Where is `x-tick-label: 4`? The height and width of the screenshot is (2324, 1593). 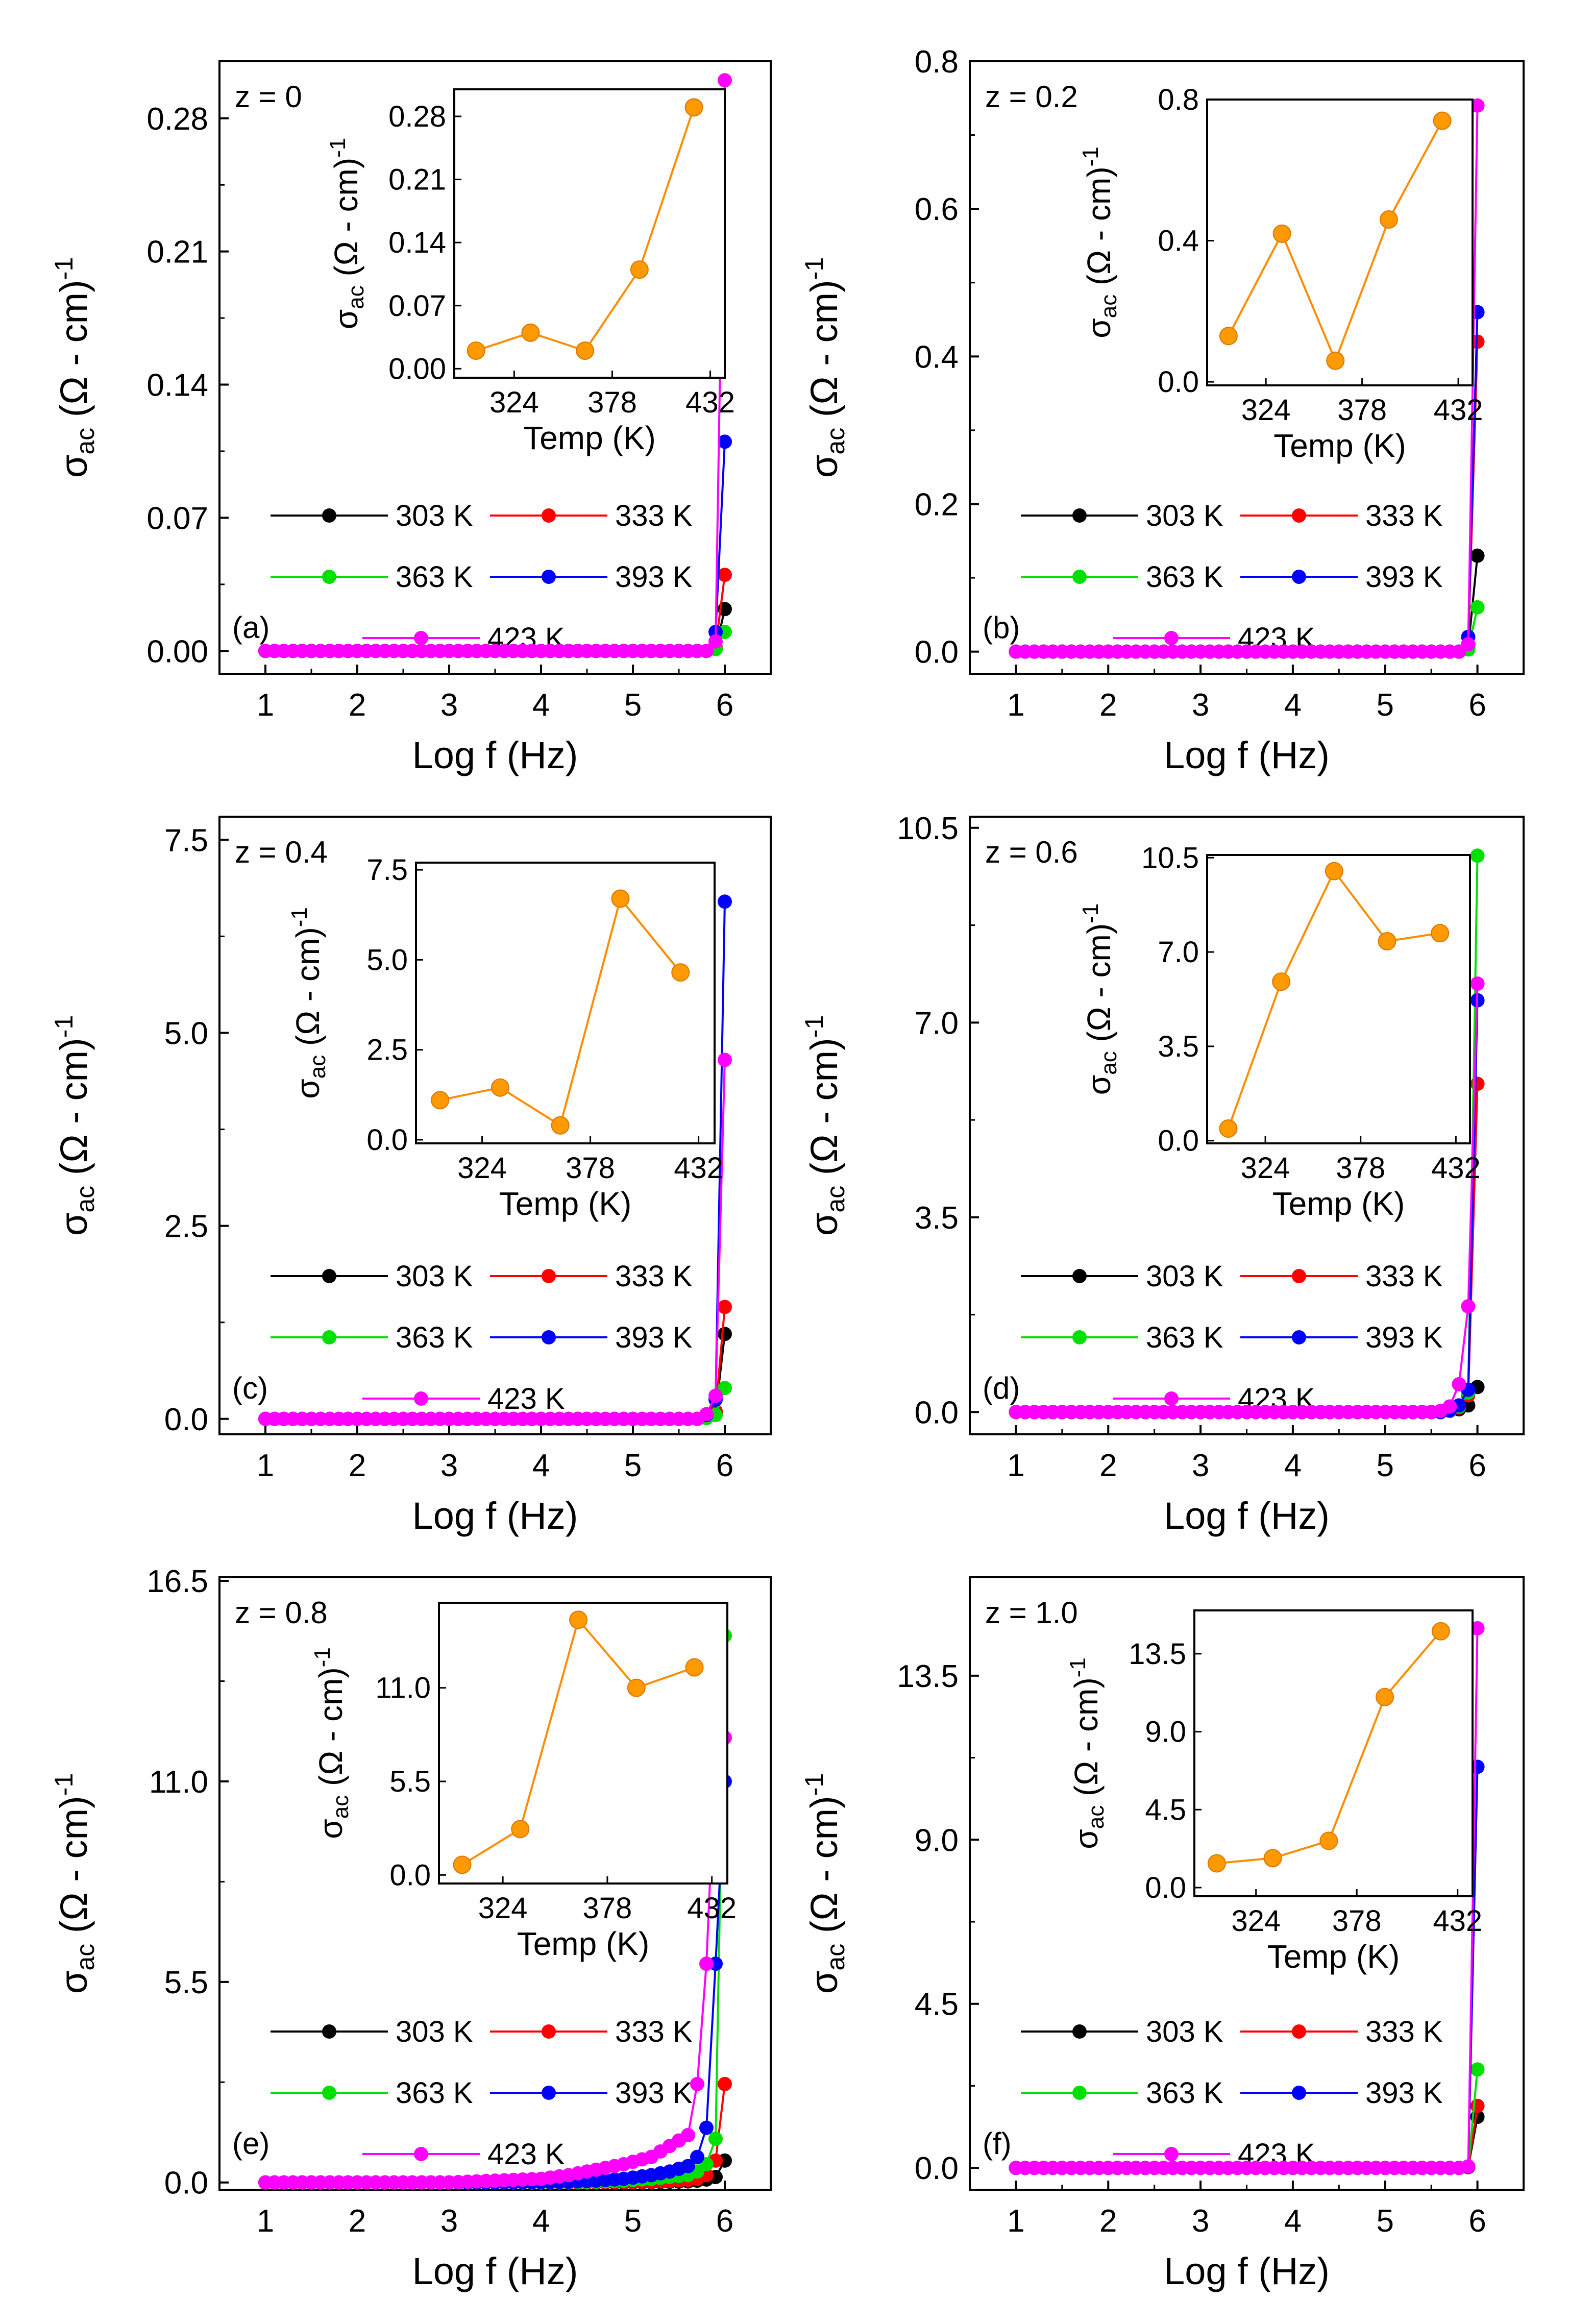
x-tick-label: 4 is located at coordinates (1293, 2221).